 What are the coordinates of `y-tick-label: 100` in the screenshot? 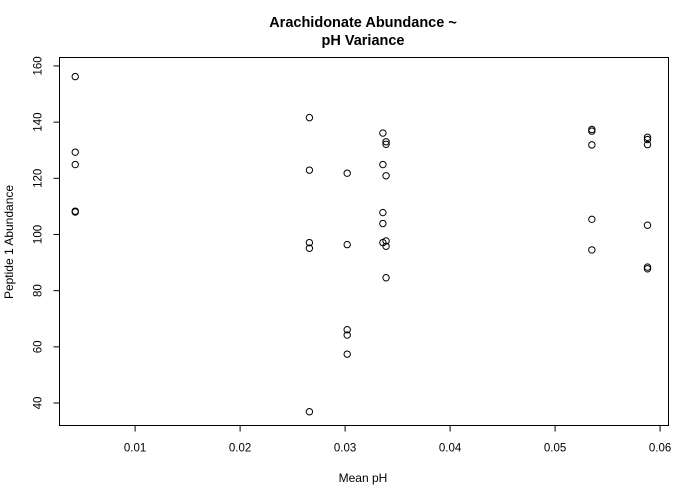 It's located at (39, 234).